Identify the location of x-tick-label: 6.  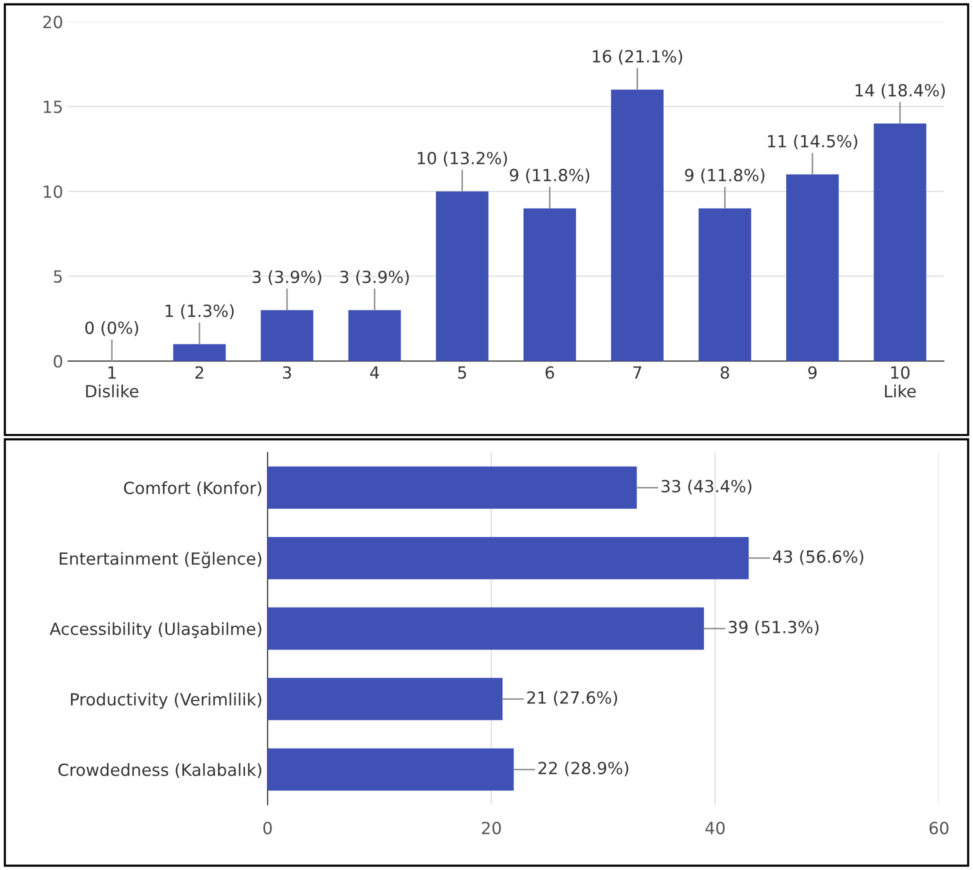
(550, 372).